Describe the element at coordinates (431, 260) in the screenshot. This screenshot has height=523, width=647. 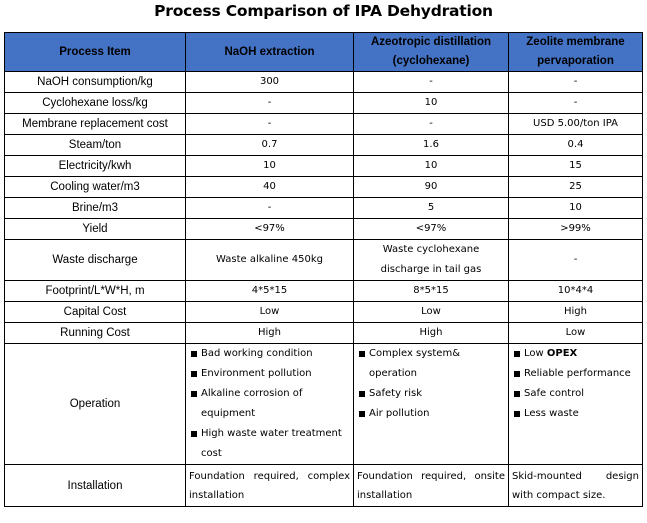
I see `cell-value: Waste cyclohexane discharge in tail gas` at that location.